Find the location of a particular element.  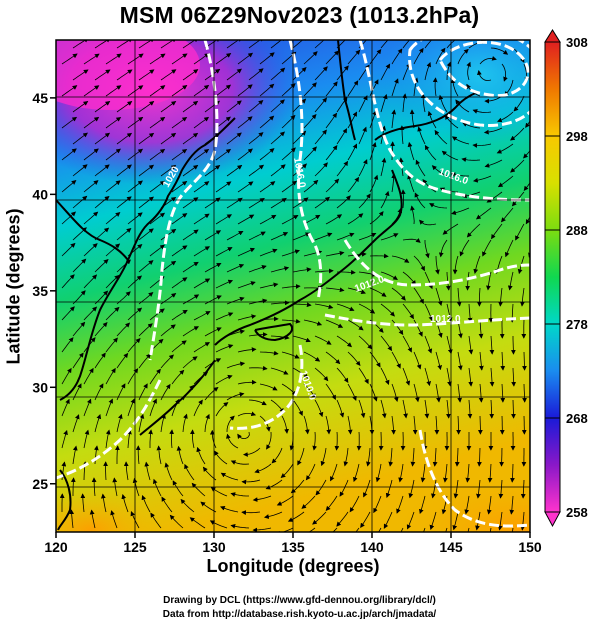

colorbar-tick-label: 288 is located at coordinates (577, 230).